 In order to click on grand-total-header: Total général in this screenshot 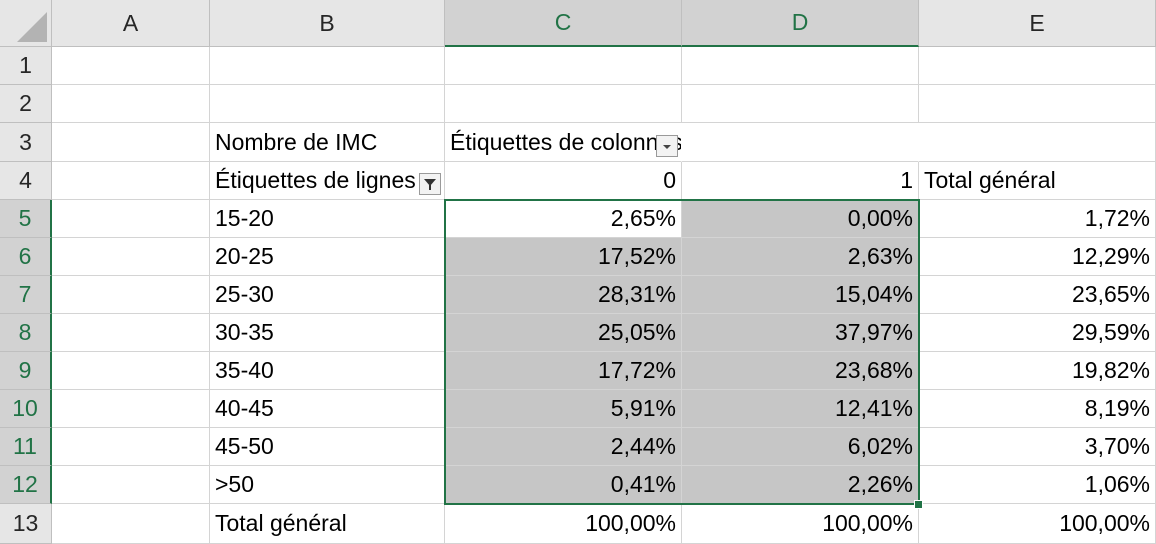, I will do `click(1037, 181)`.